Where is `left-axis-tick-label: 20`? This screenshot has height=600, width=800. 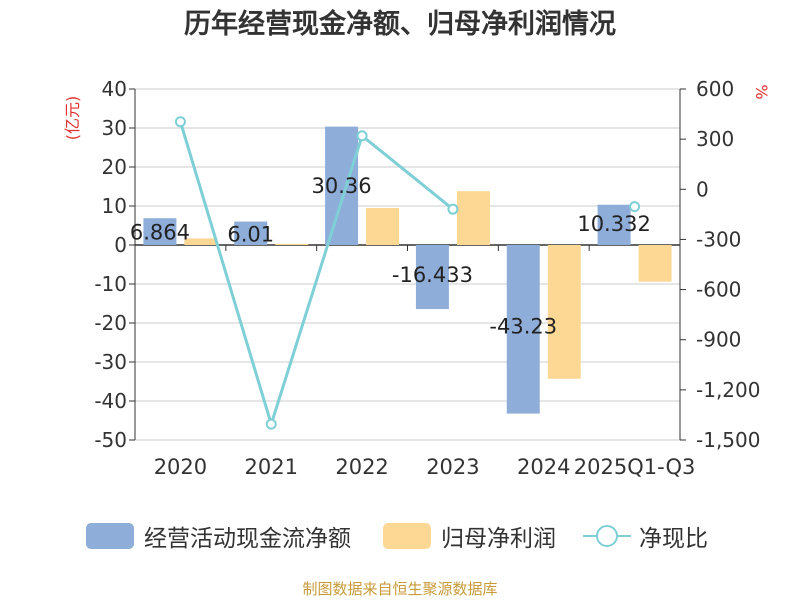 left-axis-tick-label: 20 is located at coordinates (114, 167).